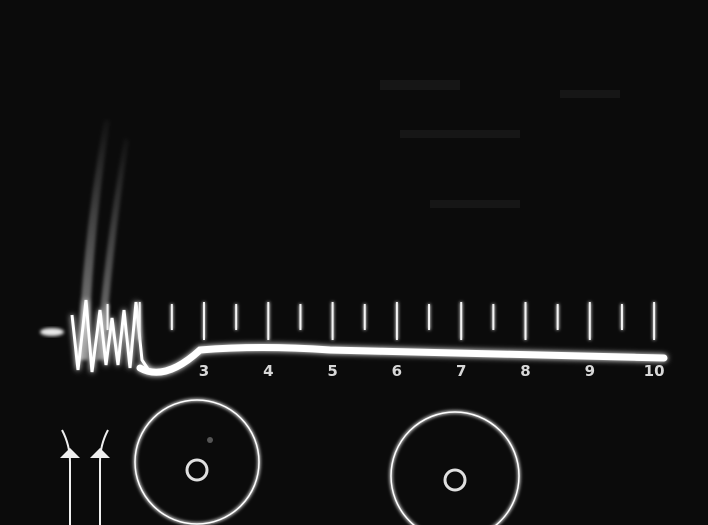 The image size is (708, 525). What do you see at coordinates (85, 477) in the screenshot?
I see `arrow-markers` at bounding box center [85, 477].